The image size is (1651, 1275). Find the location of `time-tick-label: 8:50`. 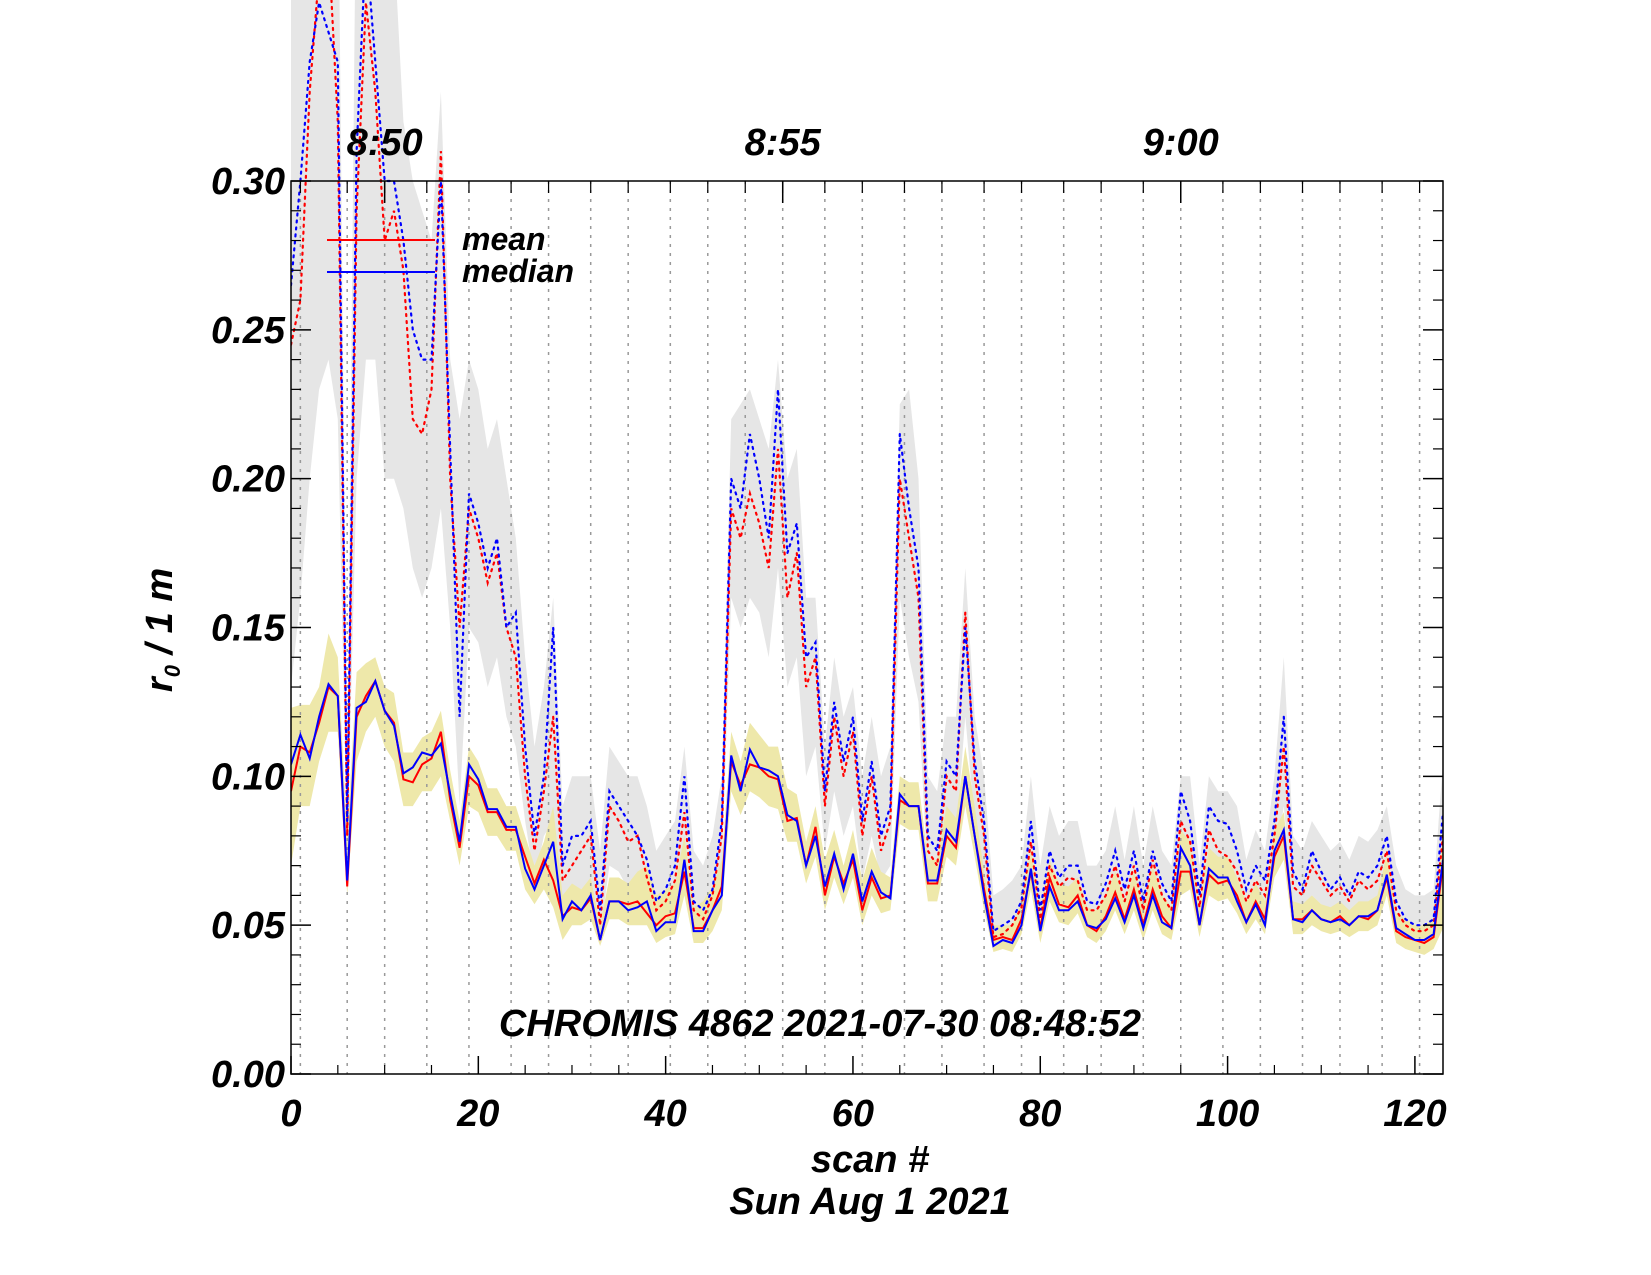

time-tick-label: 8:50 is located at coordinates (385, 143).